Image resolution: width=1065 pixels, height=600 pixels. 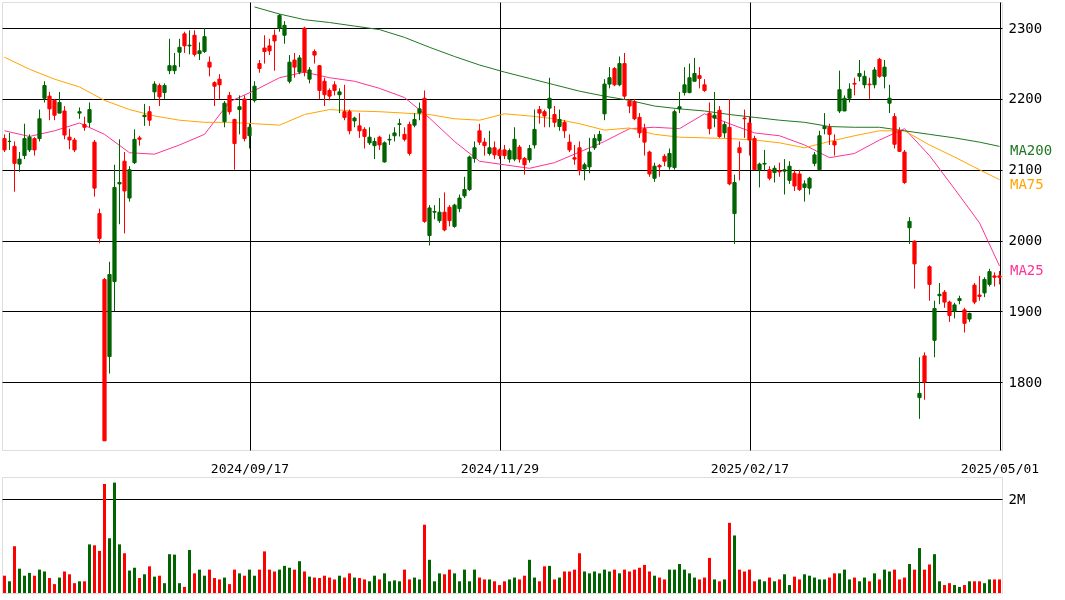 What do you see at coordinates (1000, 468) in the screenshot?
I see `x-tick-label: 2025/05/01` at bounding box center [1000, 468].